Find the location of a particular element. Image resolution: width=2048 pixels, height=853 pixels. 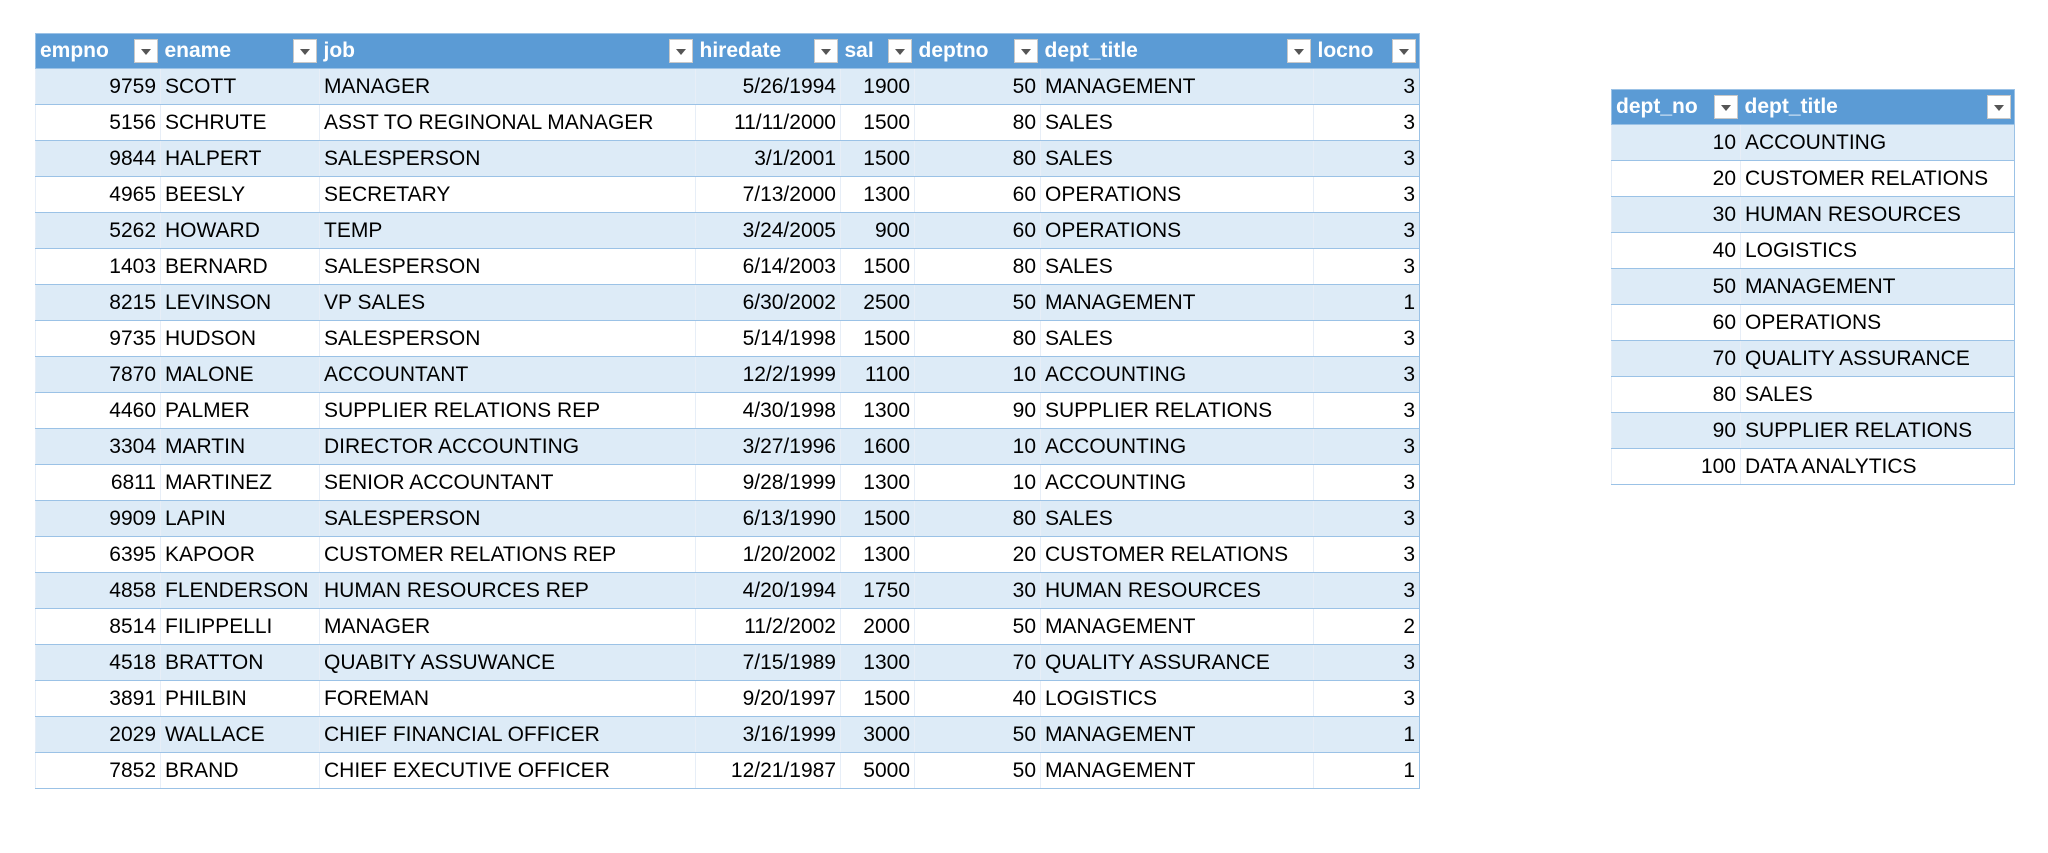

table-cell: 5/26/1994 is located at coordinates (768, 86).